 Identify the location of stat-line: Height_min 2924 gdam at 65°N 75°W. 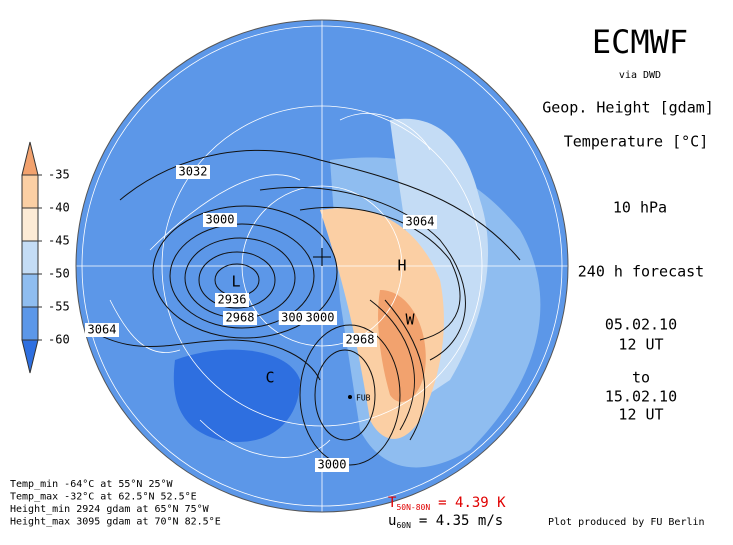
(110, 509).